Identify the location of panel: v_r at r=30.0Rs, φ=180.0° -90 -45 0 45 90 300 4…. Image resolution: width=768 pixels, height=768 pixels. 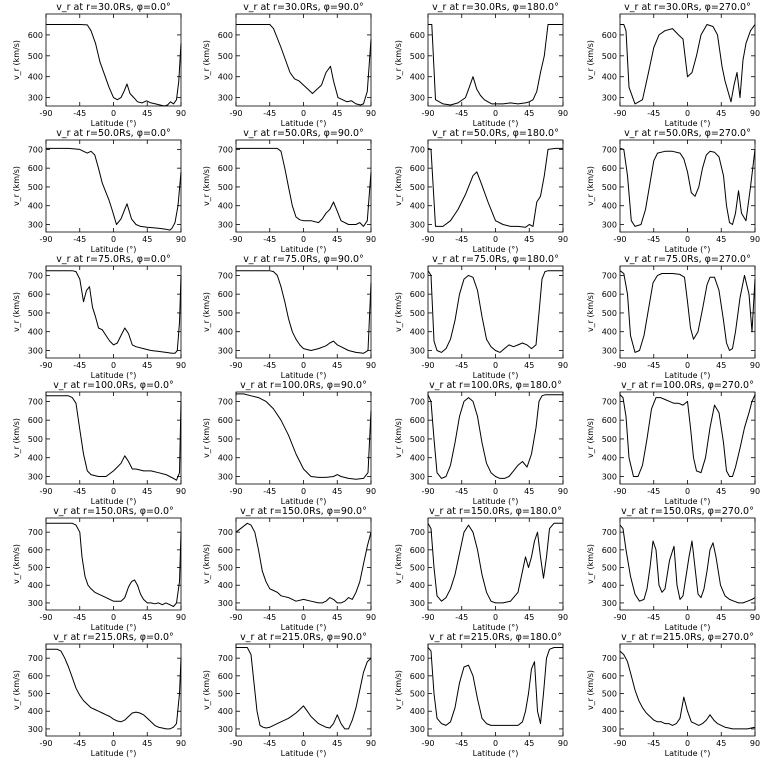
(481, 65).